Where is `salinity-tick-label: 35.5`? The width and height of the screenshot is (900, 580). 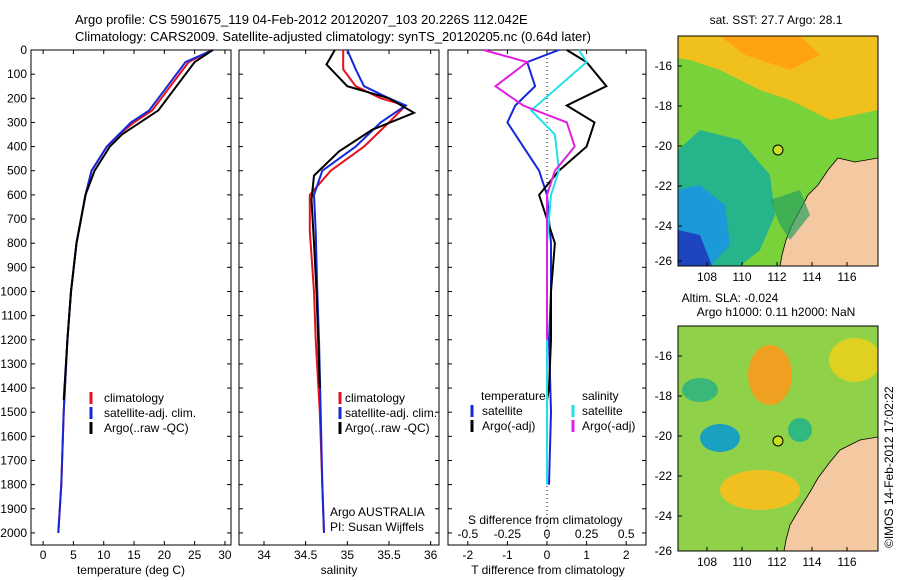
salinity-tick-label: 35.5 is located at coordinates (389, 555).